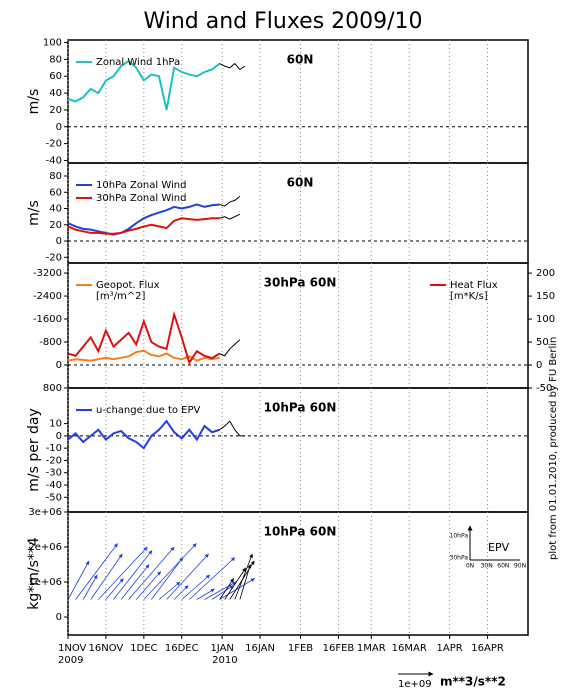 The image size is (566, 695). I want to click on inset-x-label: 60N, so click(503, 566).